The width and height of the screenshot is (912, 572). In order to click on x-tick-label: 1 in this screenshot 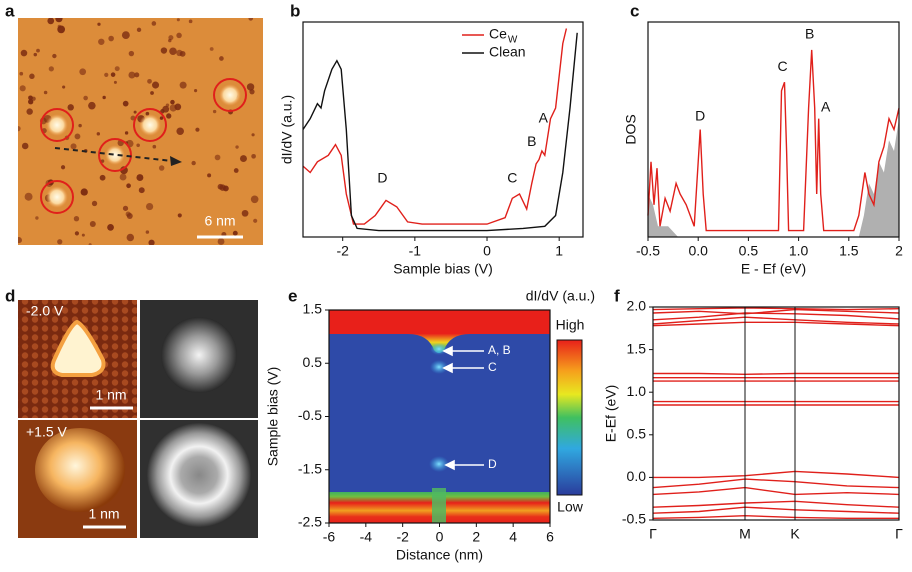, I will do `click(559, 251)`.